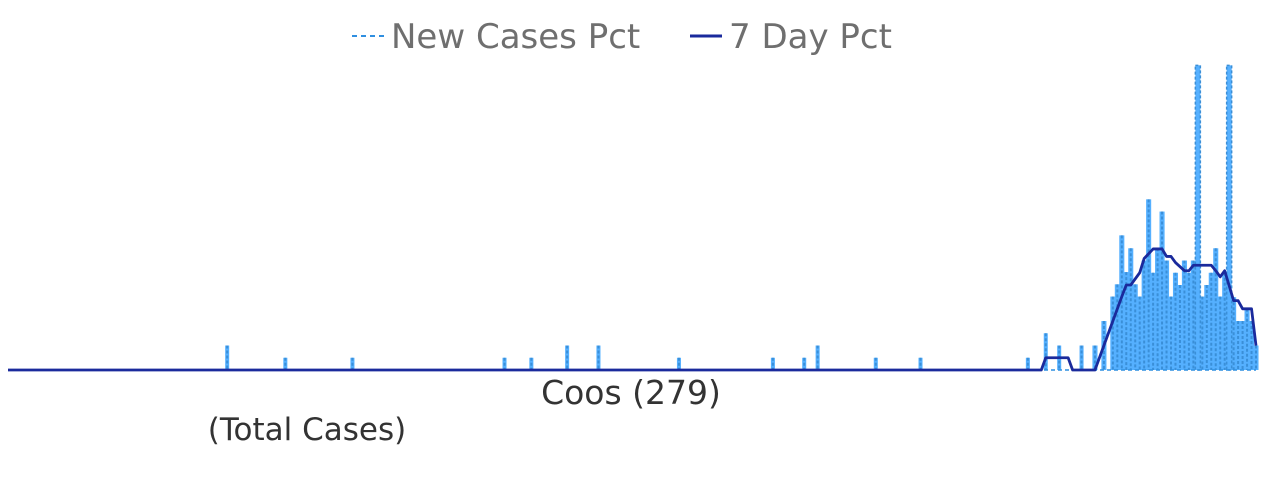  What do you see at coordinates (810, 37) in the screenshot?
I see `seven-day-legend-label: 7 Day Pct` at bounding box center [810, 37].